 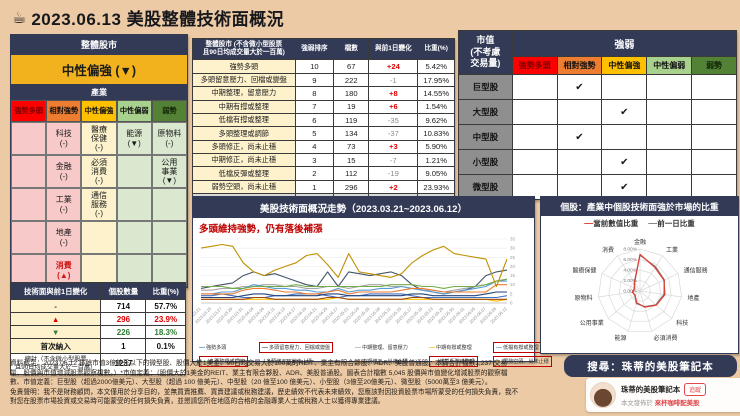 What do you see at coordinates (512, 284) in the screenshot?
I see `svg-text: 10` at bounding box center [512, 284].